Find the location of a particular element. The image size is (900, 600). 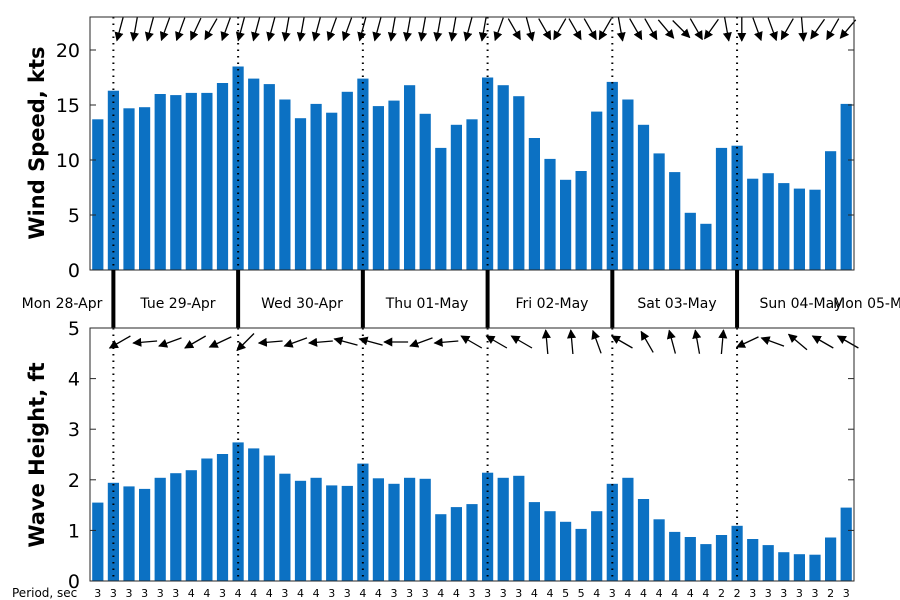

y-tick-label: 4 is located at coordinates (74, 380).